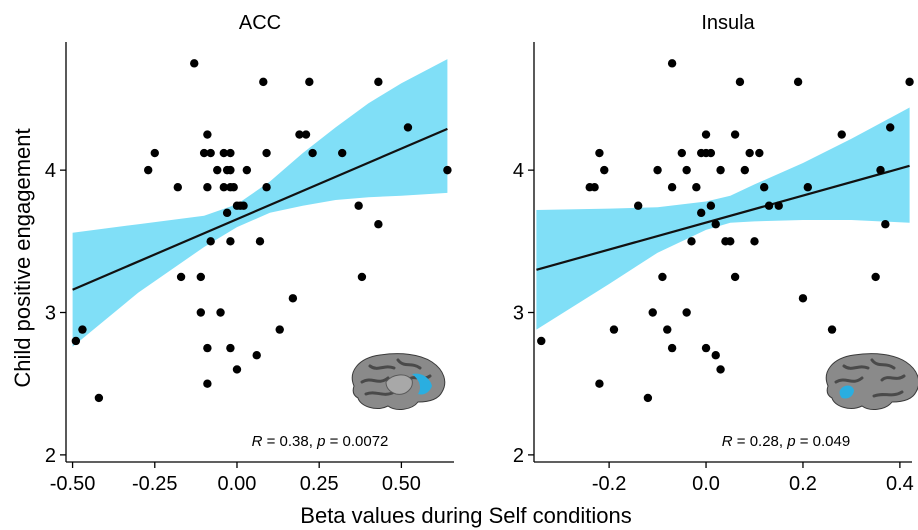 The height and width of the screenshot is (530, 918). I want to click on brain-illustration-acc, so click(398, 381).